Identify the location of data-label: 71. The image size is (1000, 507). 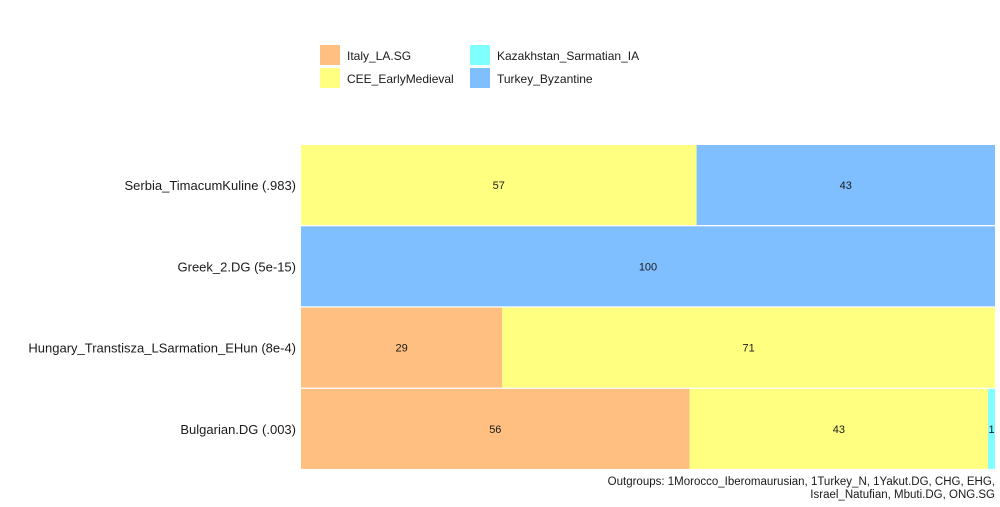
(749, 349).